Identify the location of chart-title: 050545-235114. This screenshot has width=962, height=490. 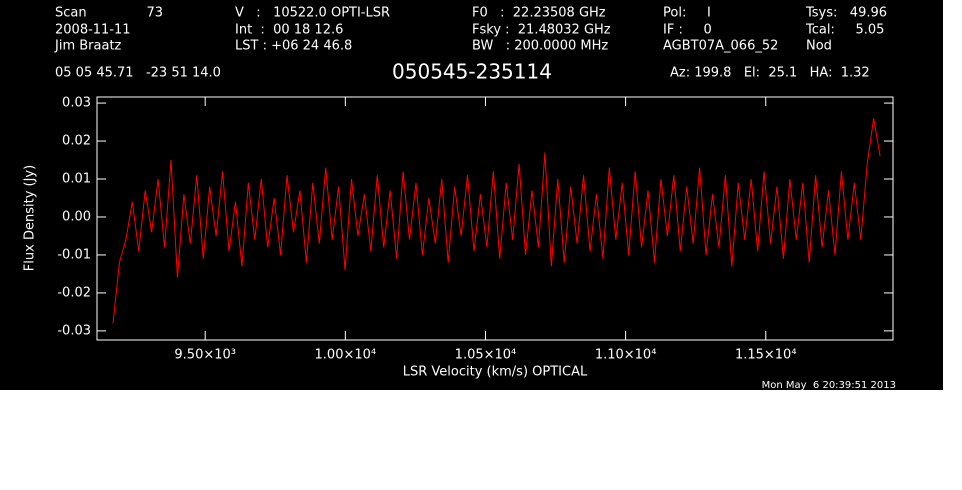
(472, 72).